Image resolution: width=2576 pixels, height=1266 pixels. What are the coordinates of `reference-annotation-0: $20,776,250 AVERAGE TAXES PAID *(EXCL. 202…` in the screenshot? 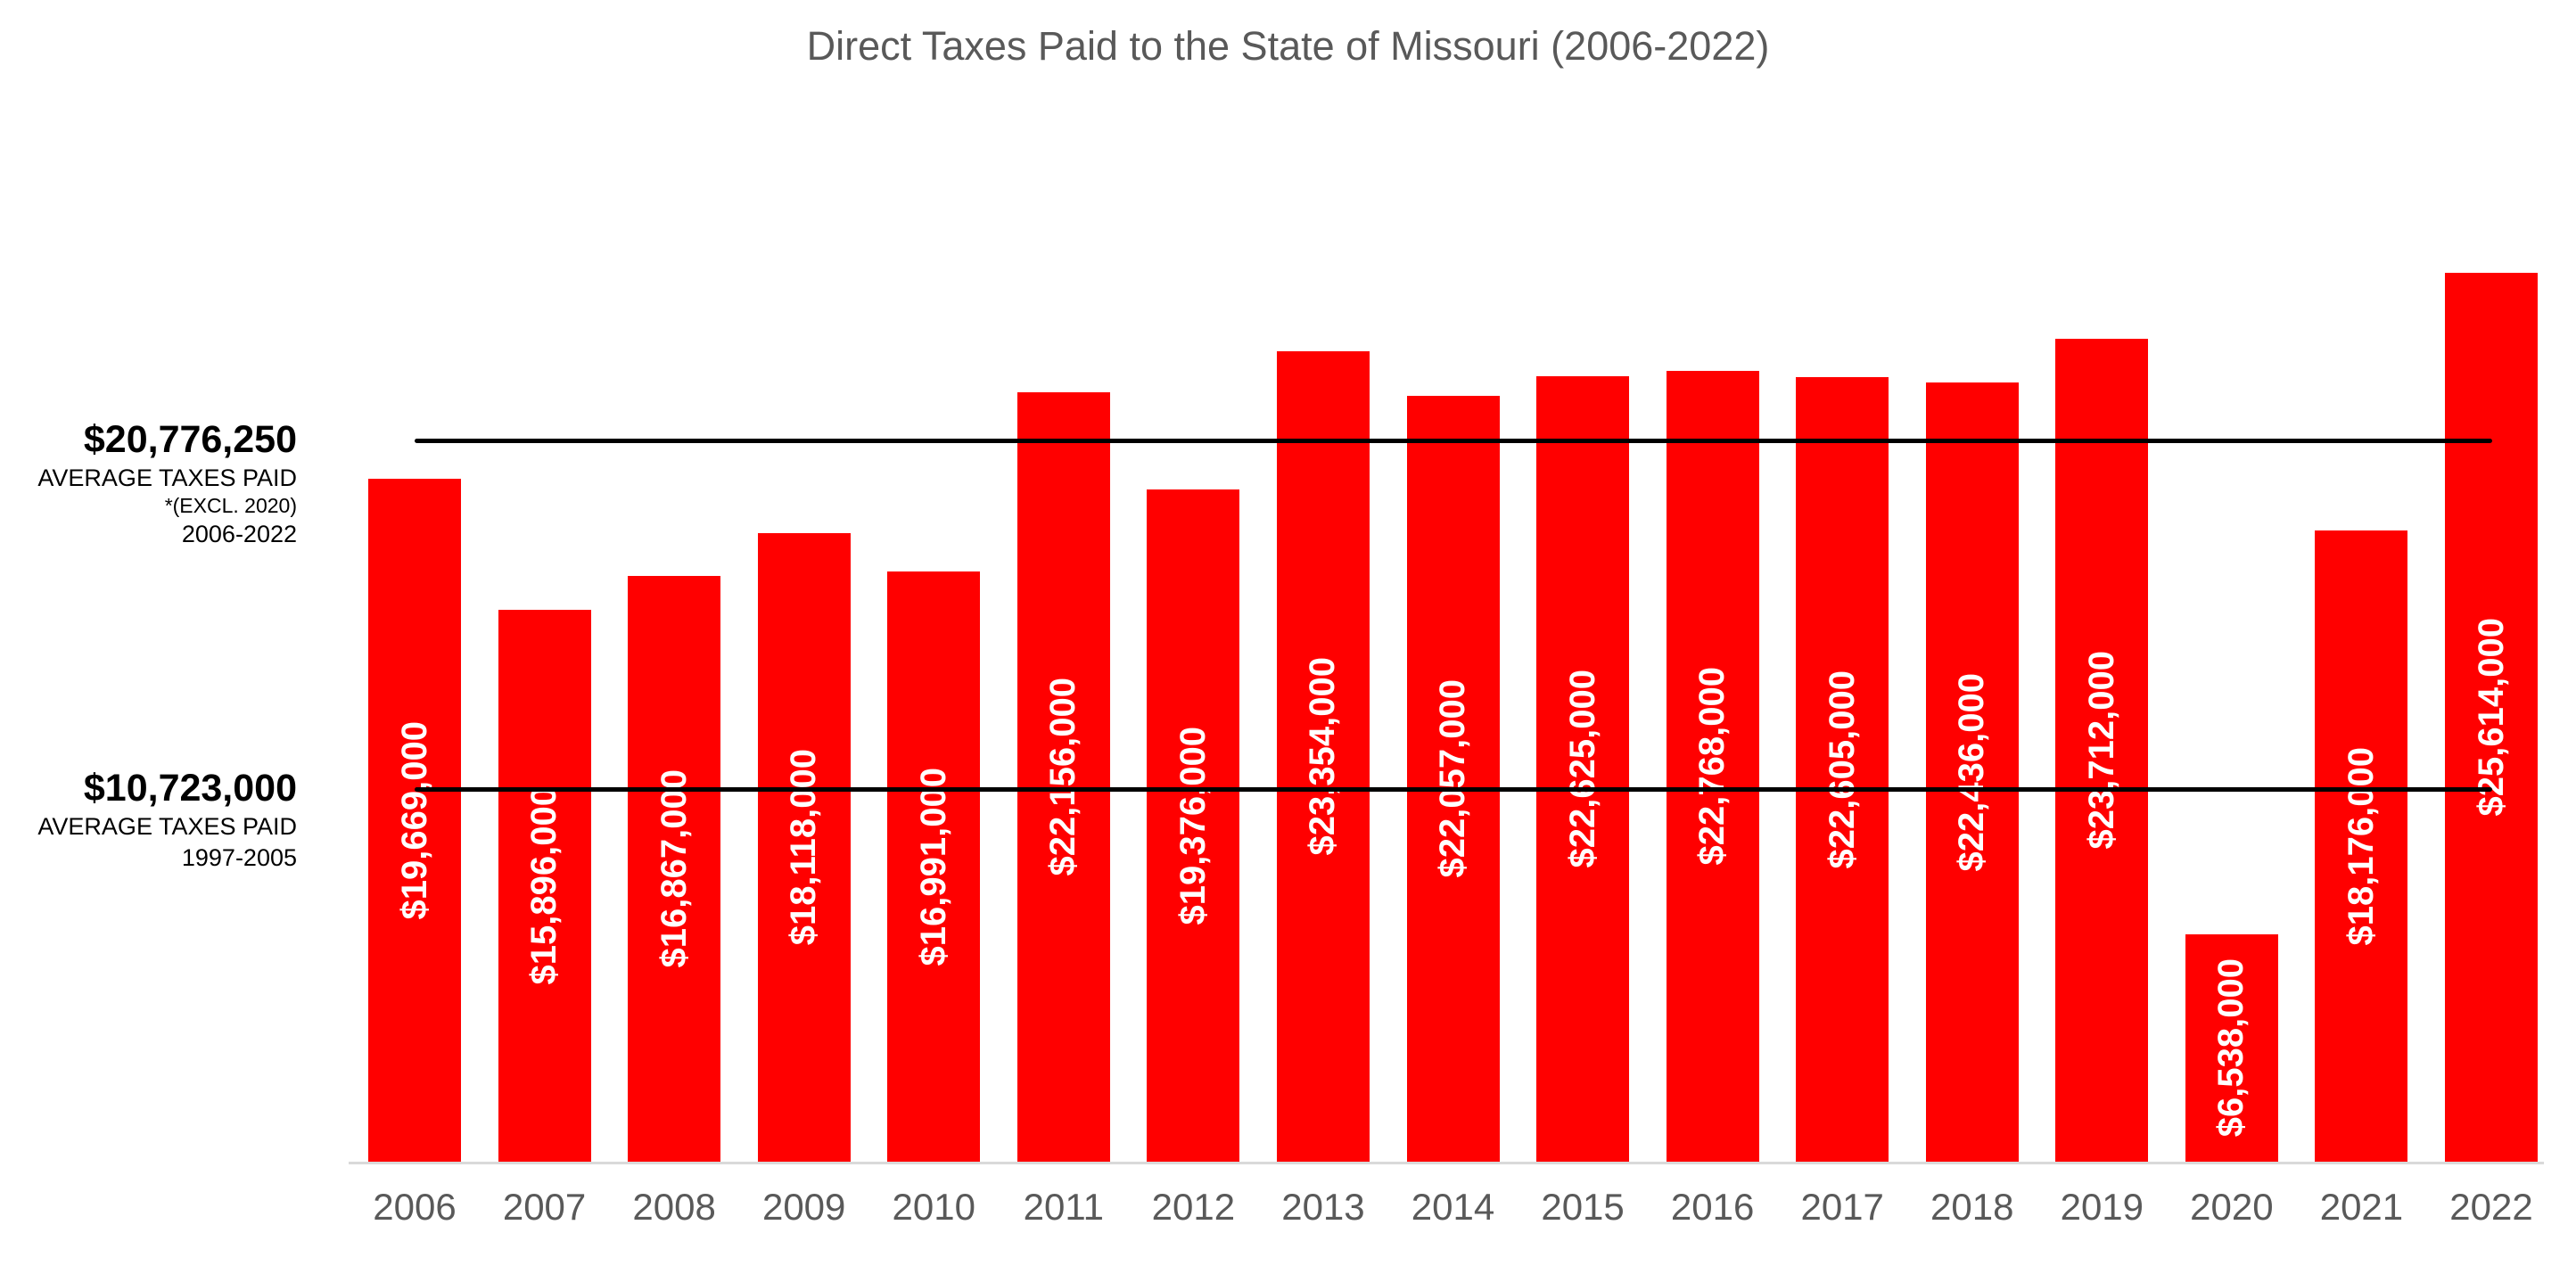 It's located at (148, 483).